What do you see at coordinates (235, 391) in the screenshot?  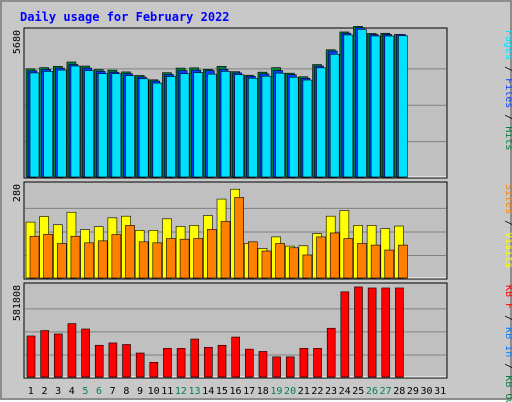 I see `x-tick-label: 16` at bounding box center [235, 391].